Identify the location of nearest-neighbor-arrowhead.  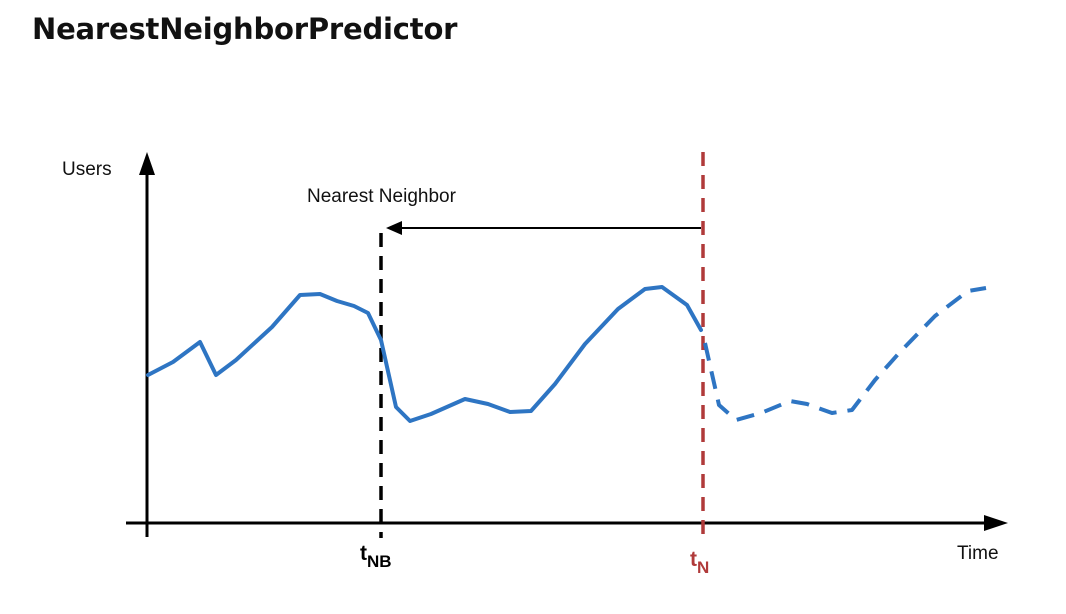
(394, 228).